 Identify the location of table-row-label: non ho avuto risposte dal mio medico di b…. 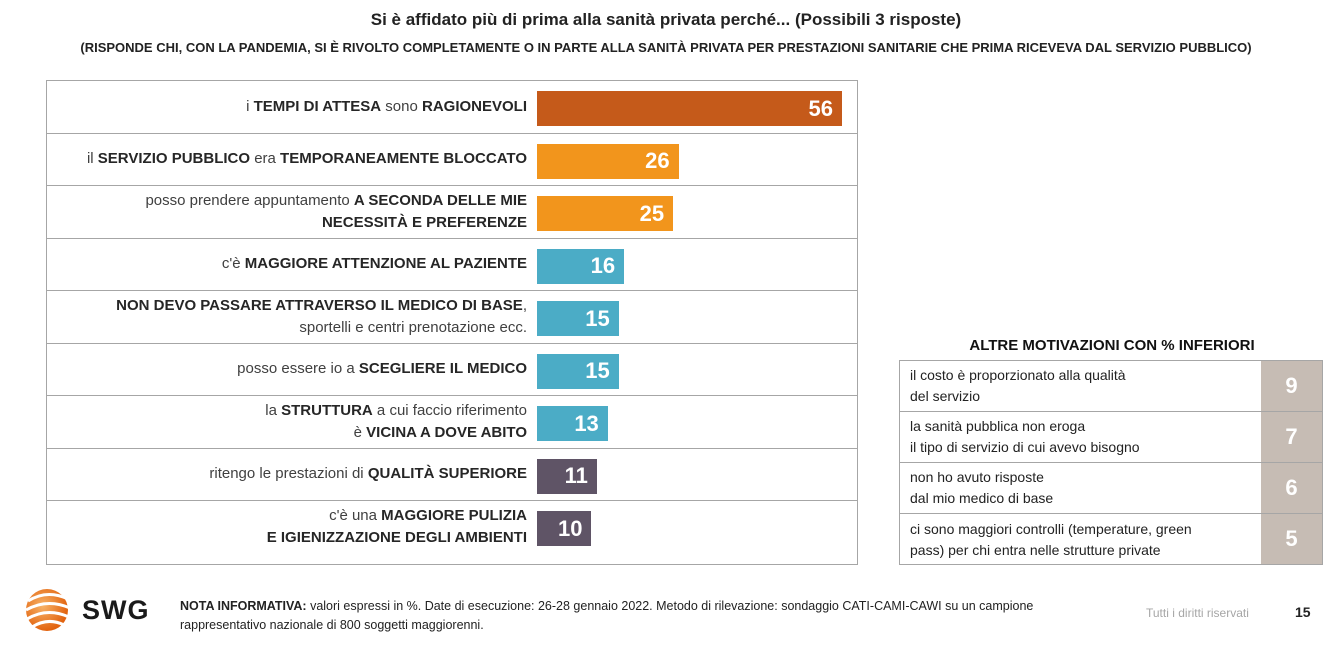
(982, 487).